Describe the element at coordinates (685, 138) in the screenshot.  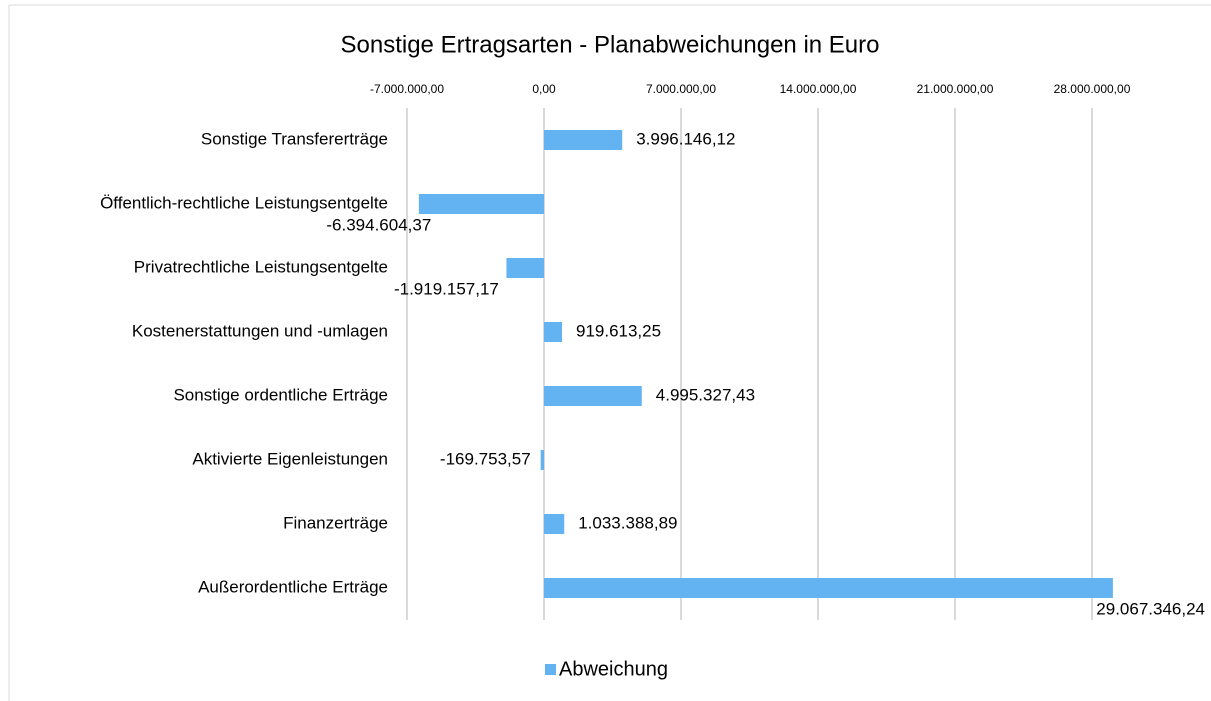
I see `data-label: 3.996.146,12` at that location.